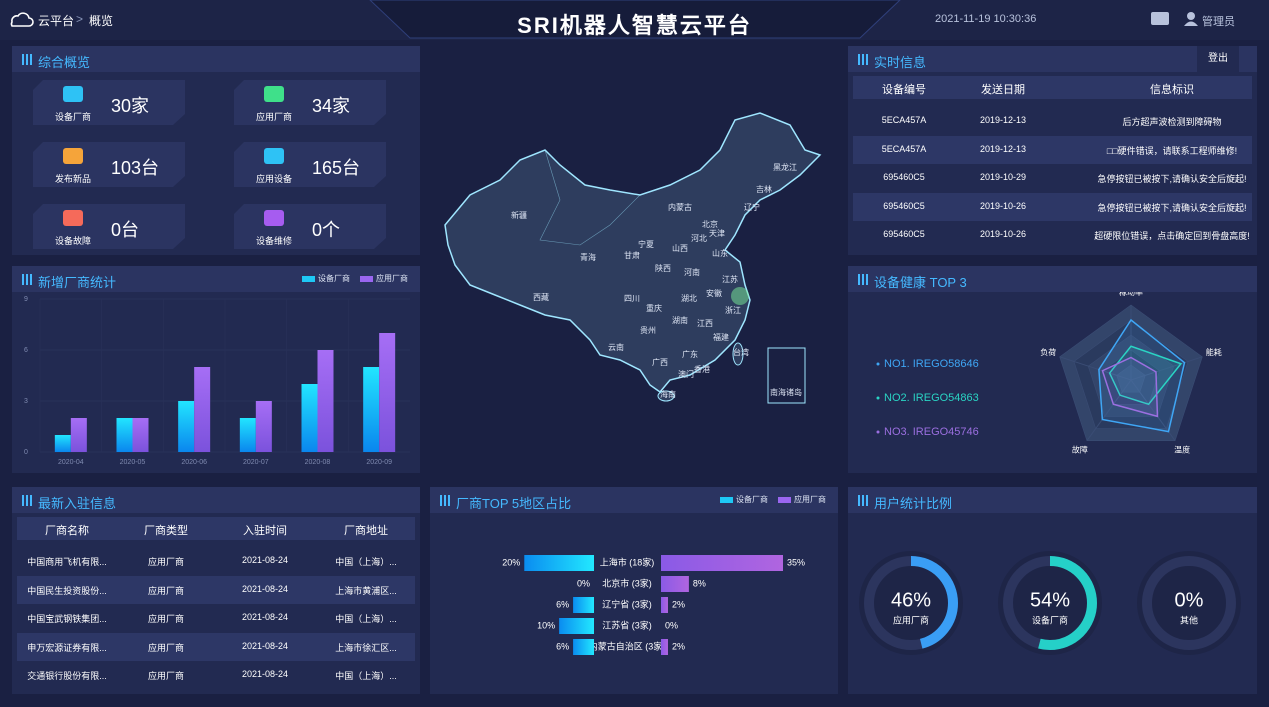  Describe the element at coordinates (627, 582) in the screenshot. I see `category-label: 北京市 (3家)` at that location.